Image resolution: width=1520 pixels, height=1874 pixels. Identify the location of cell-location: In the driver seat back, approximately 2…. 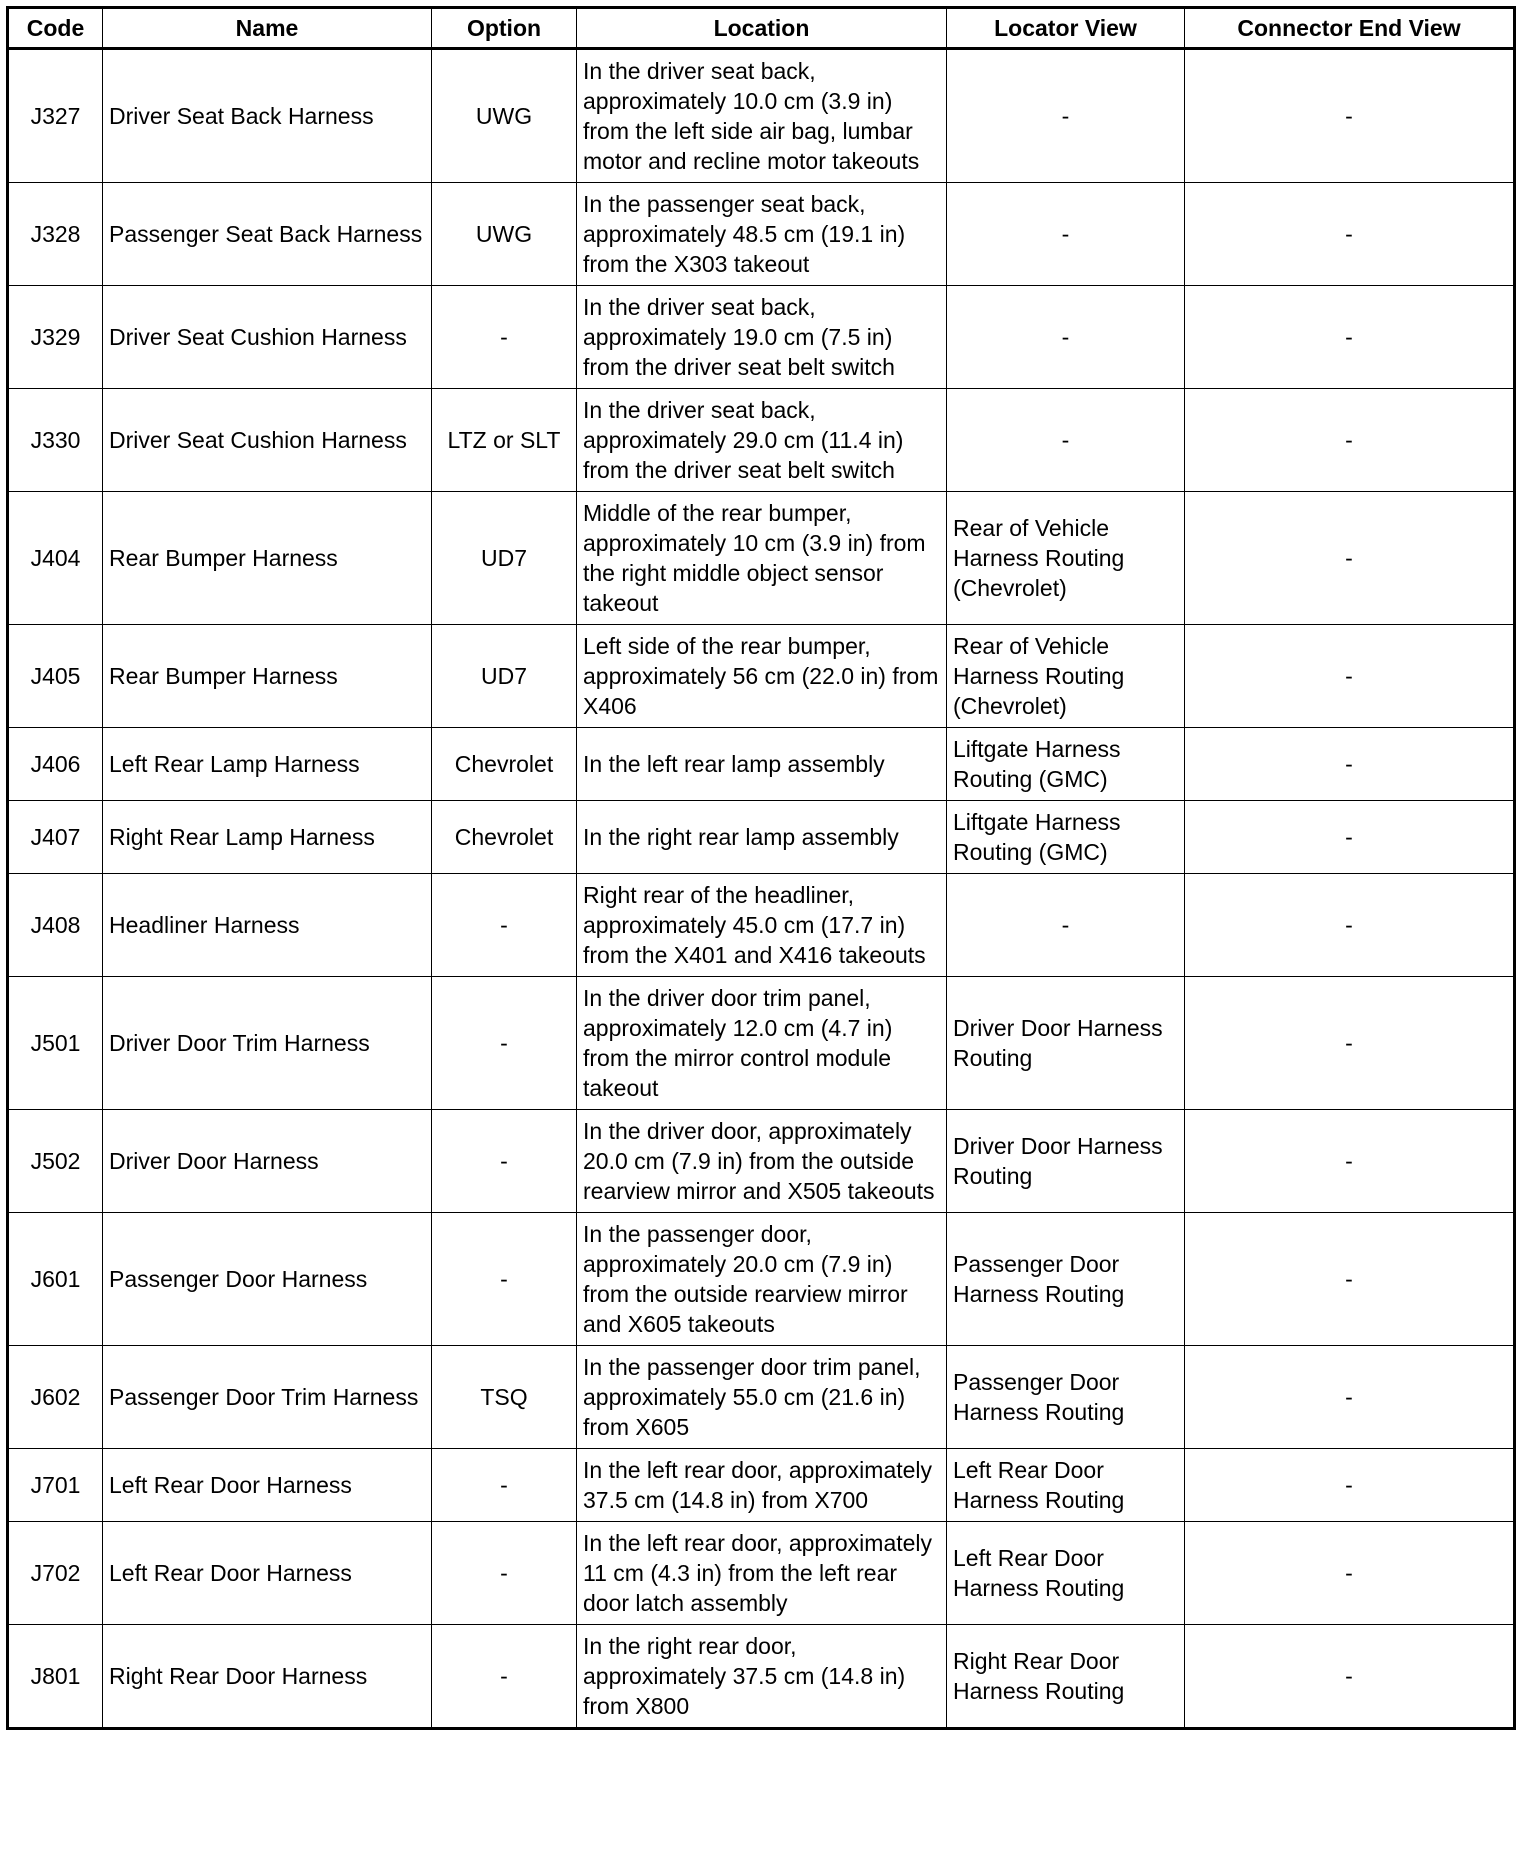
(761, 440).